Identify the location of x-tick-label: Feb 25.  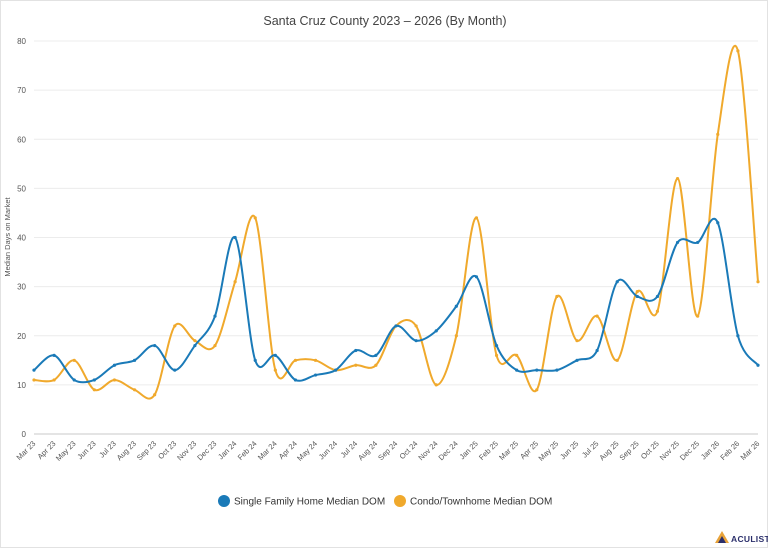
(488, 450).